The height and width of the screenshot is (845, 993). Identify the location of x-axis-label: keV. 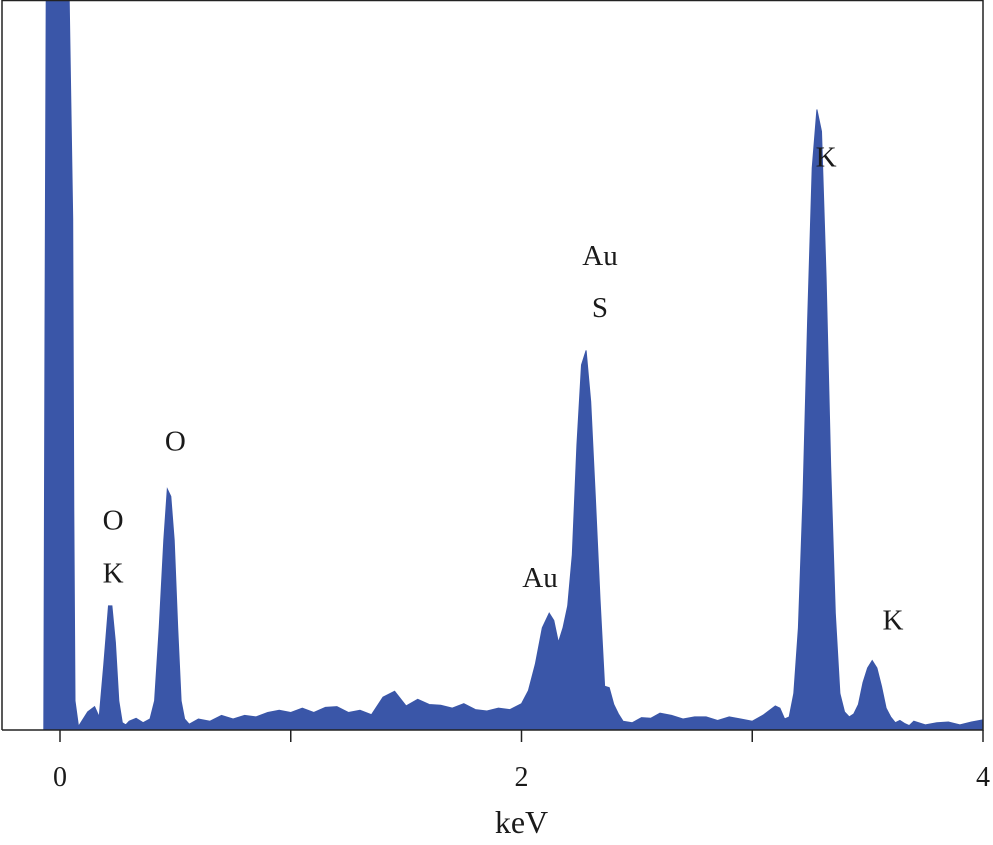
(521, 822).